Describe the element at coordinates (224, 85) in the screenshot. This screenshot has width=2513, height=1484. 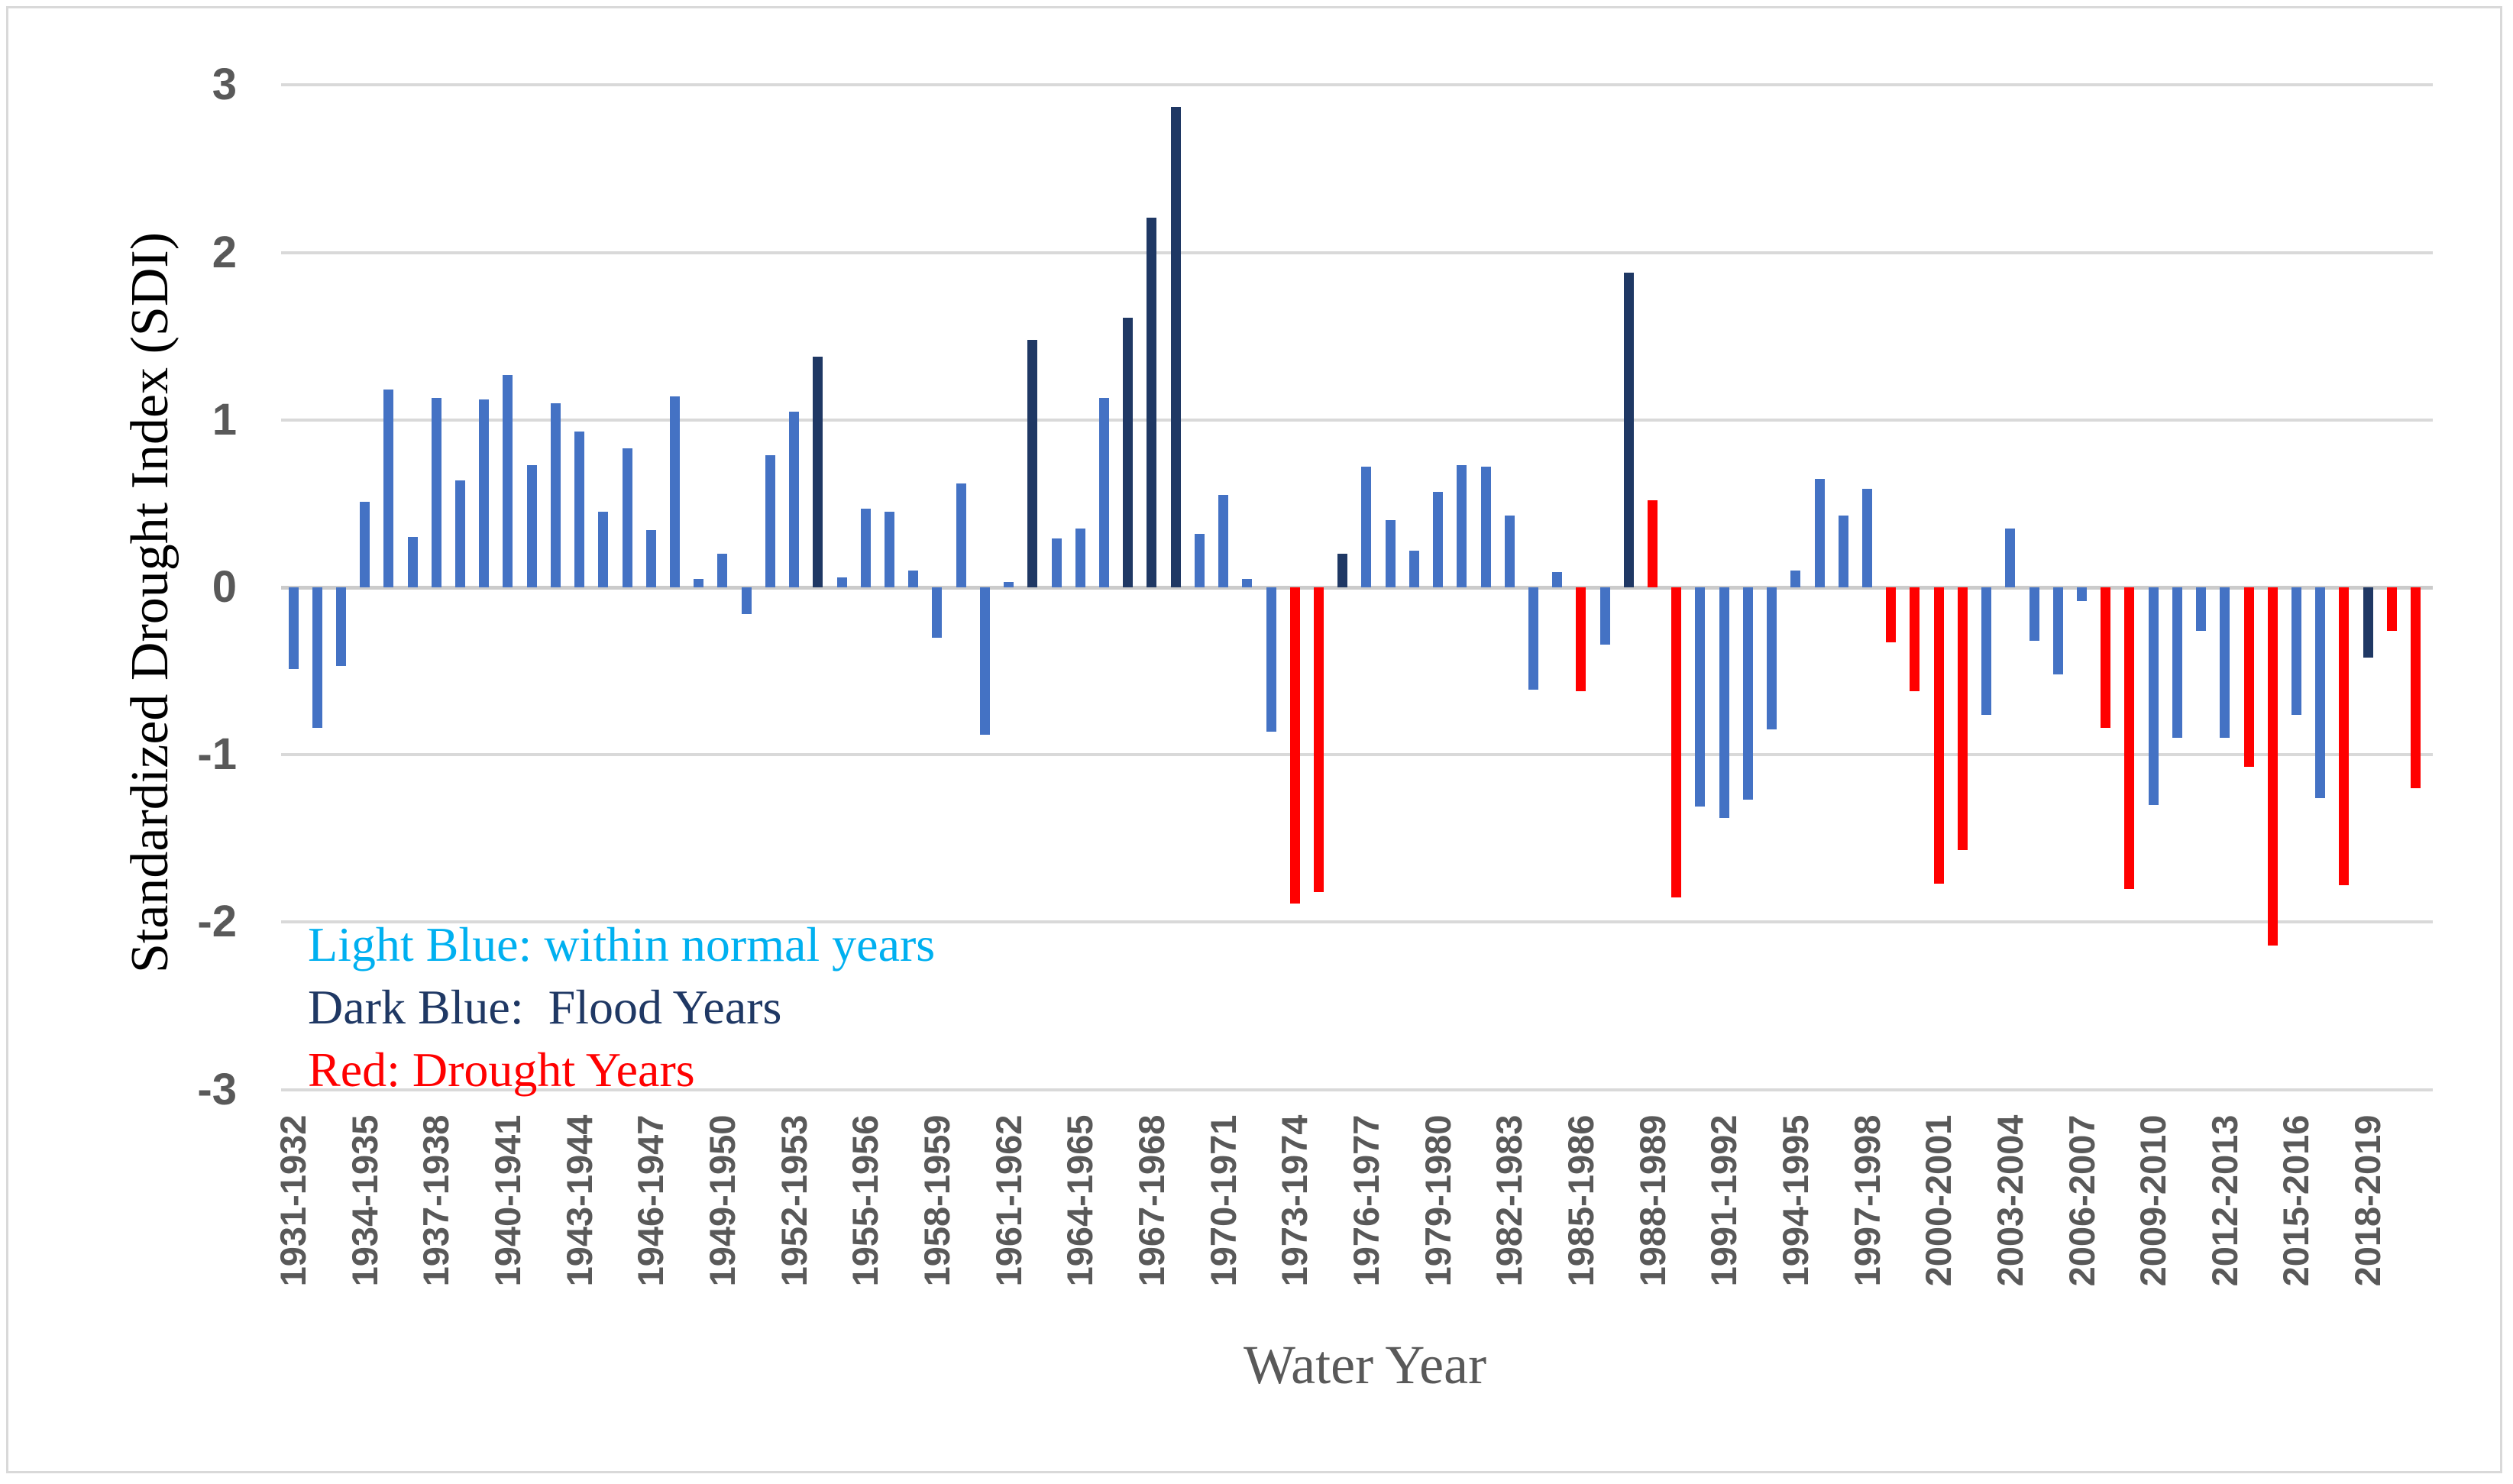
I see `y-tick-label: 3` at that location.